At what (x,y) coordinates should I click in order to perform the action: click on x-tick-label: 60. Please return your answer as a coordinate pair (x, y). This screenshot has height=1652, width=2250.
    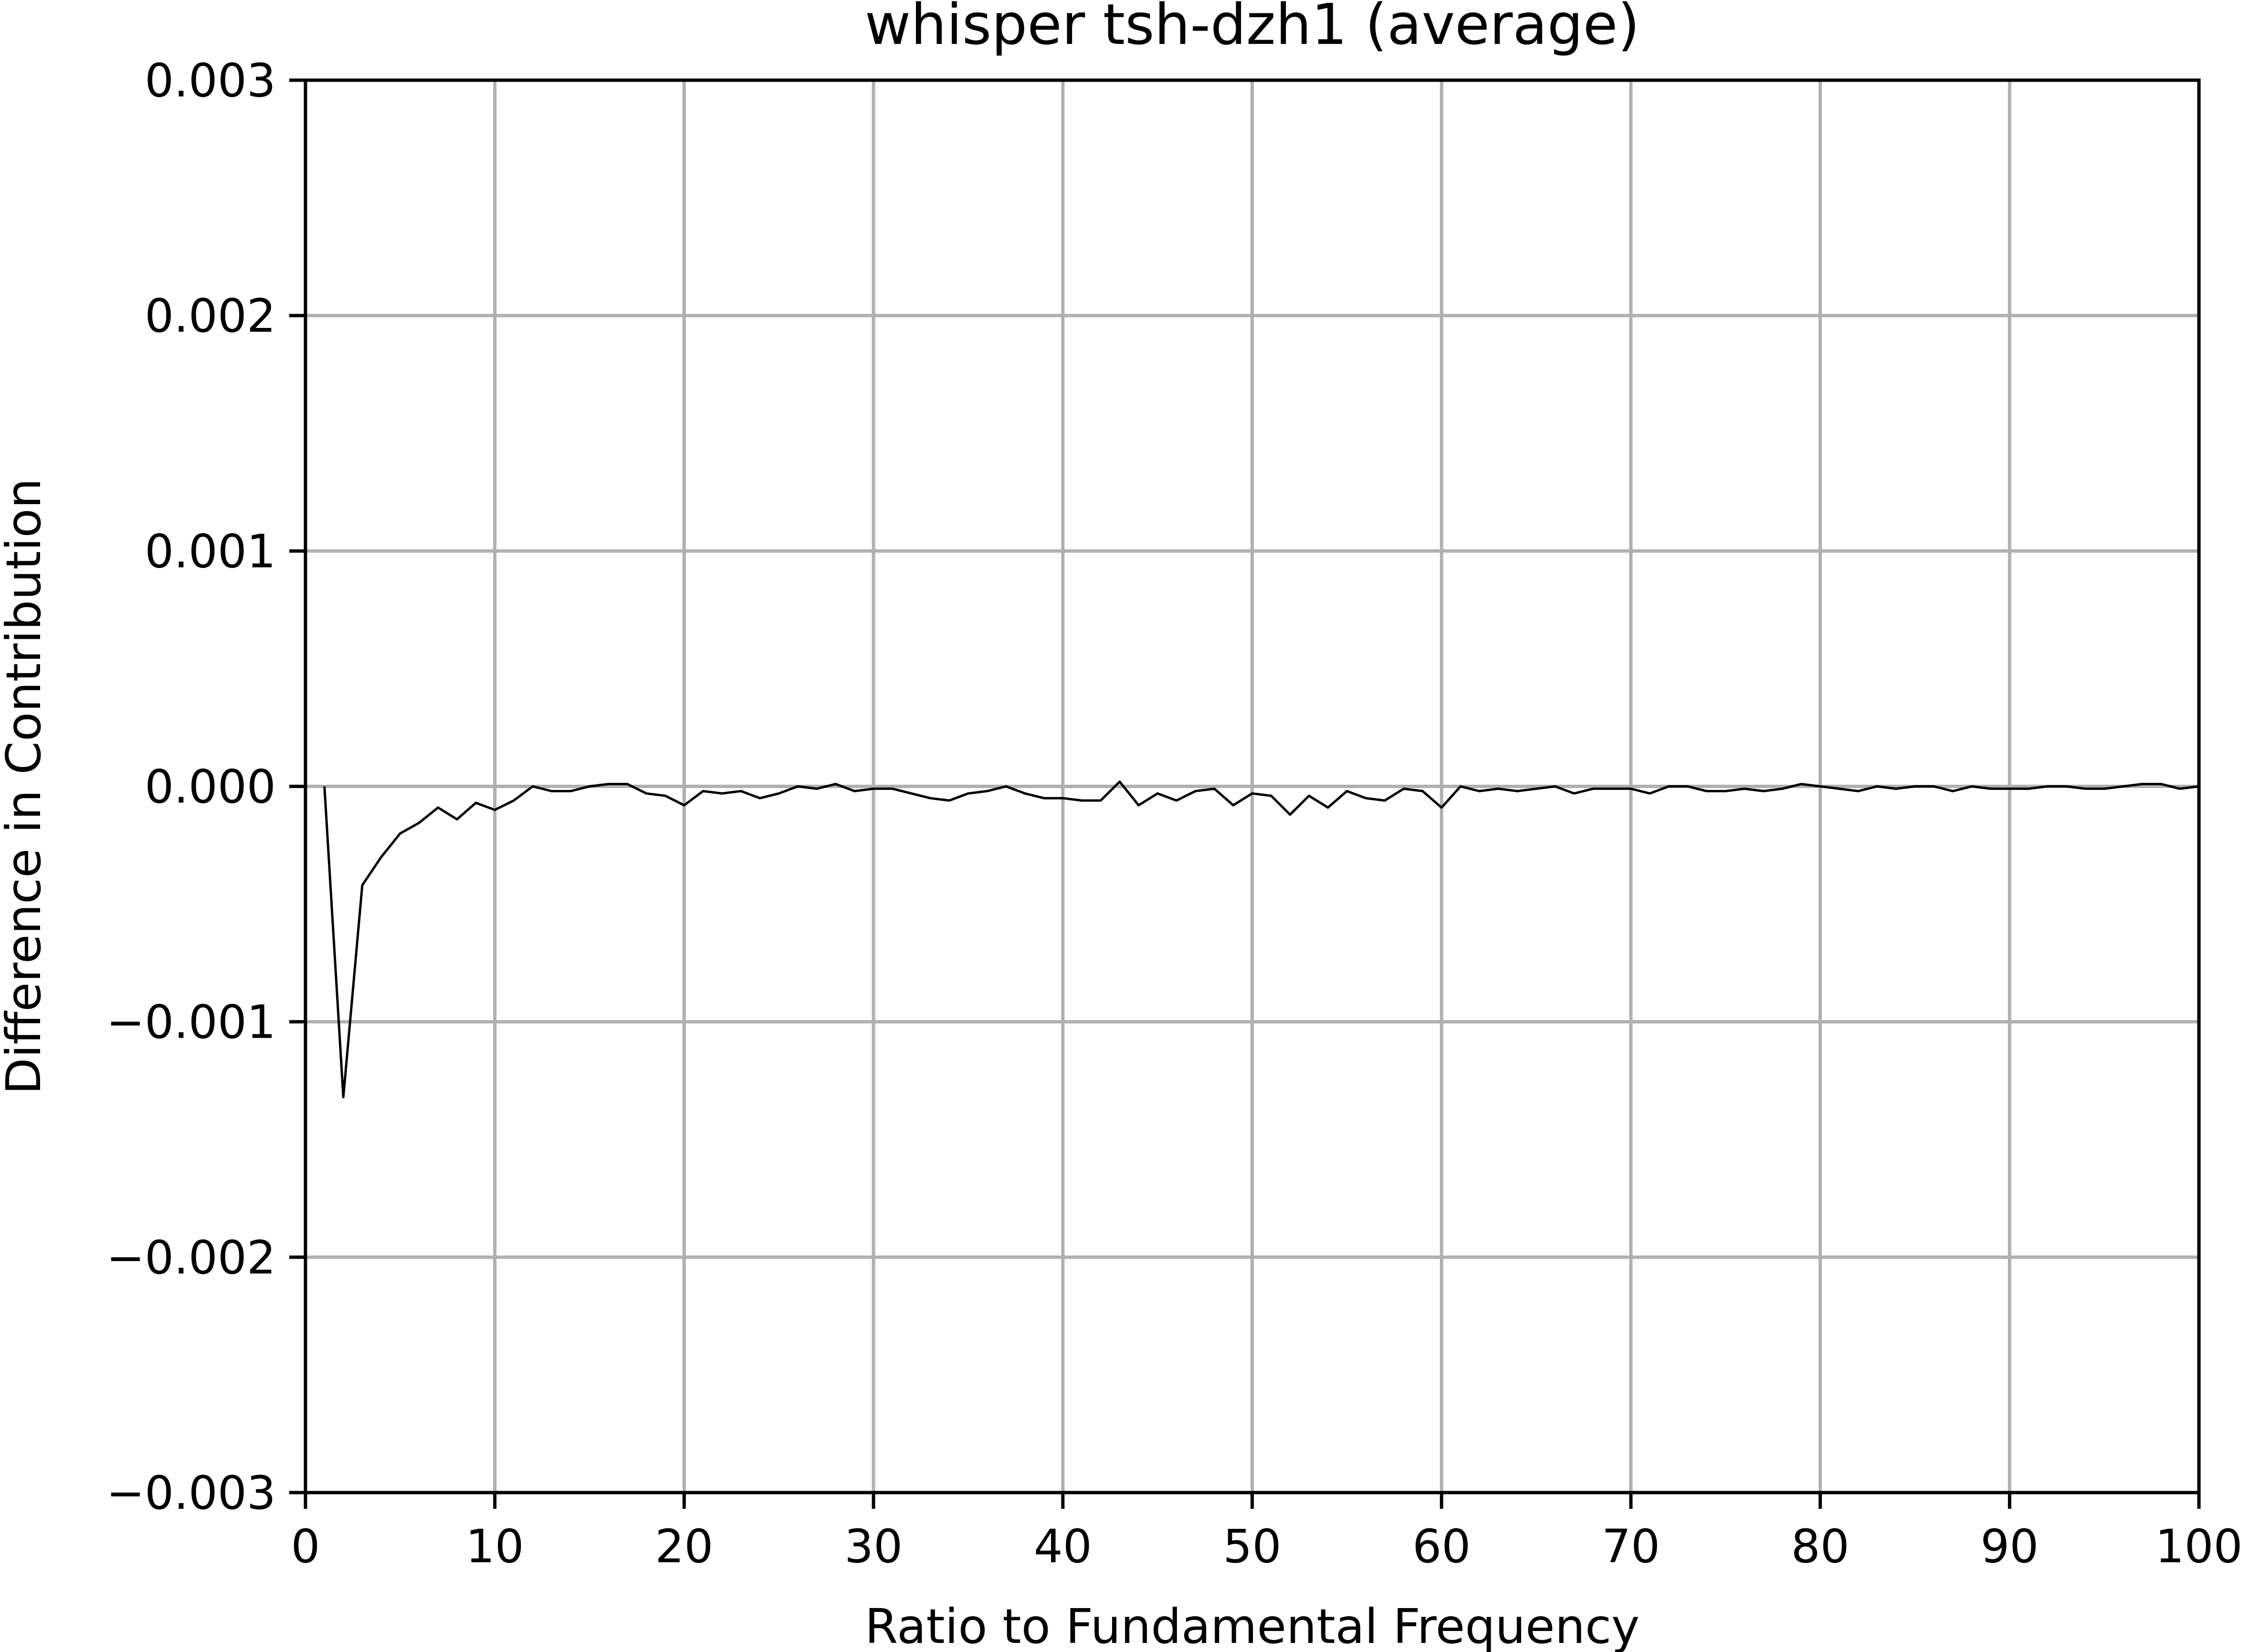
    Looking at the image, I should click on (1441, 1547).